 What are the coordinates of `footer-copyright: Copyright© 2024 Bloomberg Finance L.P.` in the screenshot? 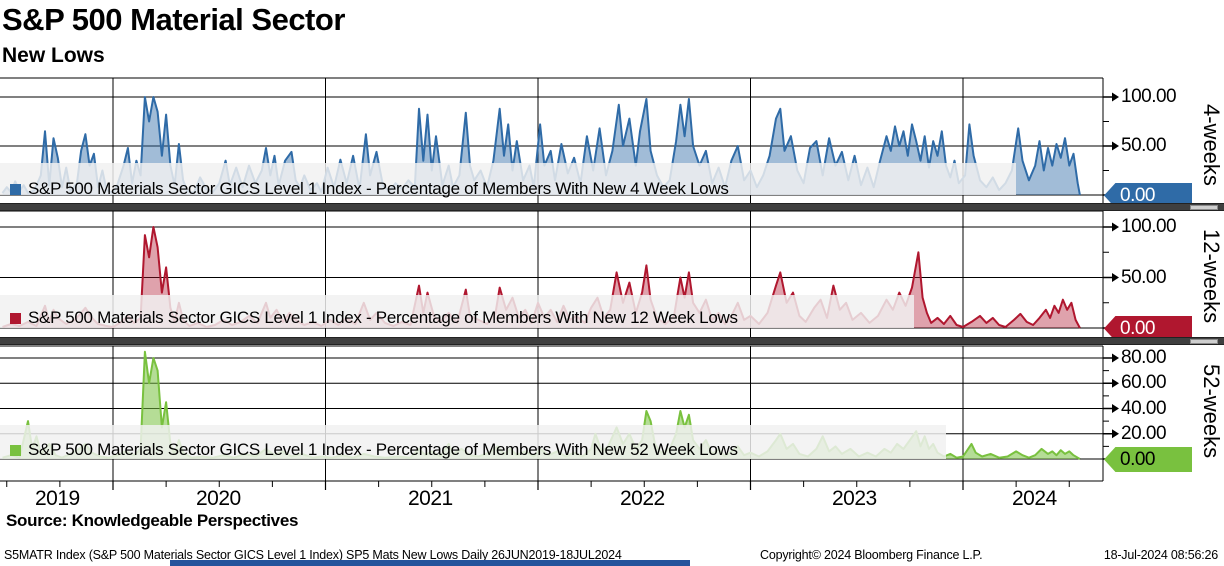 It's located at (871, 555).